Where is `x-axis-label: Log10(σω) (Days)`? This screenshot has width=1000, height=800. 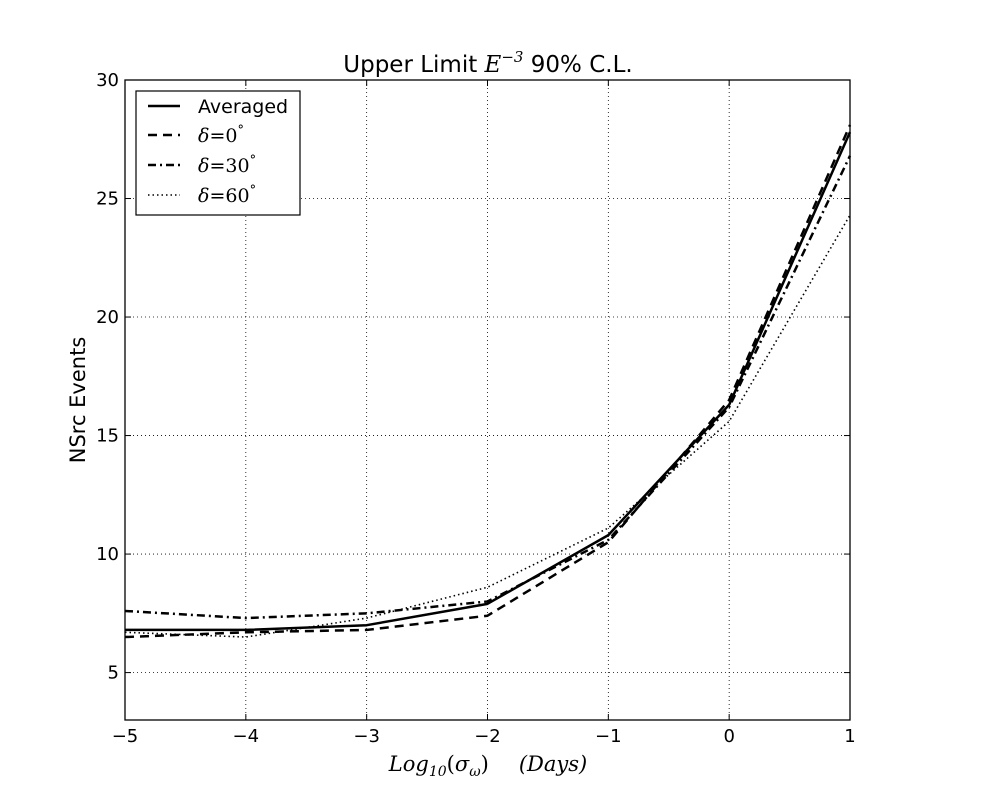
x-axis-label: Log10(σω) (Days) is located at coordinates (487, 766).